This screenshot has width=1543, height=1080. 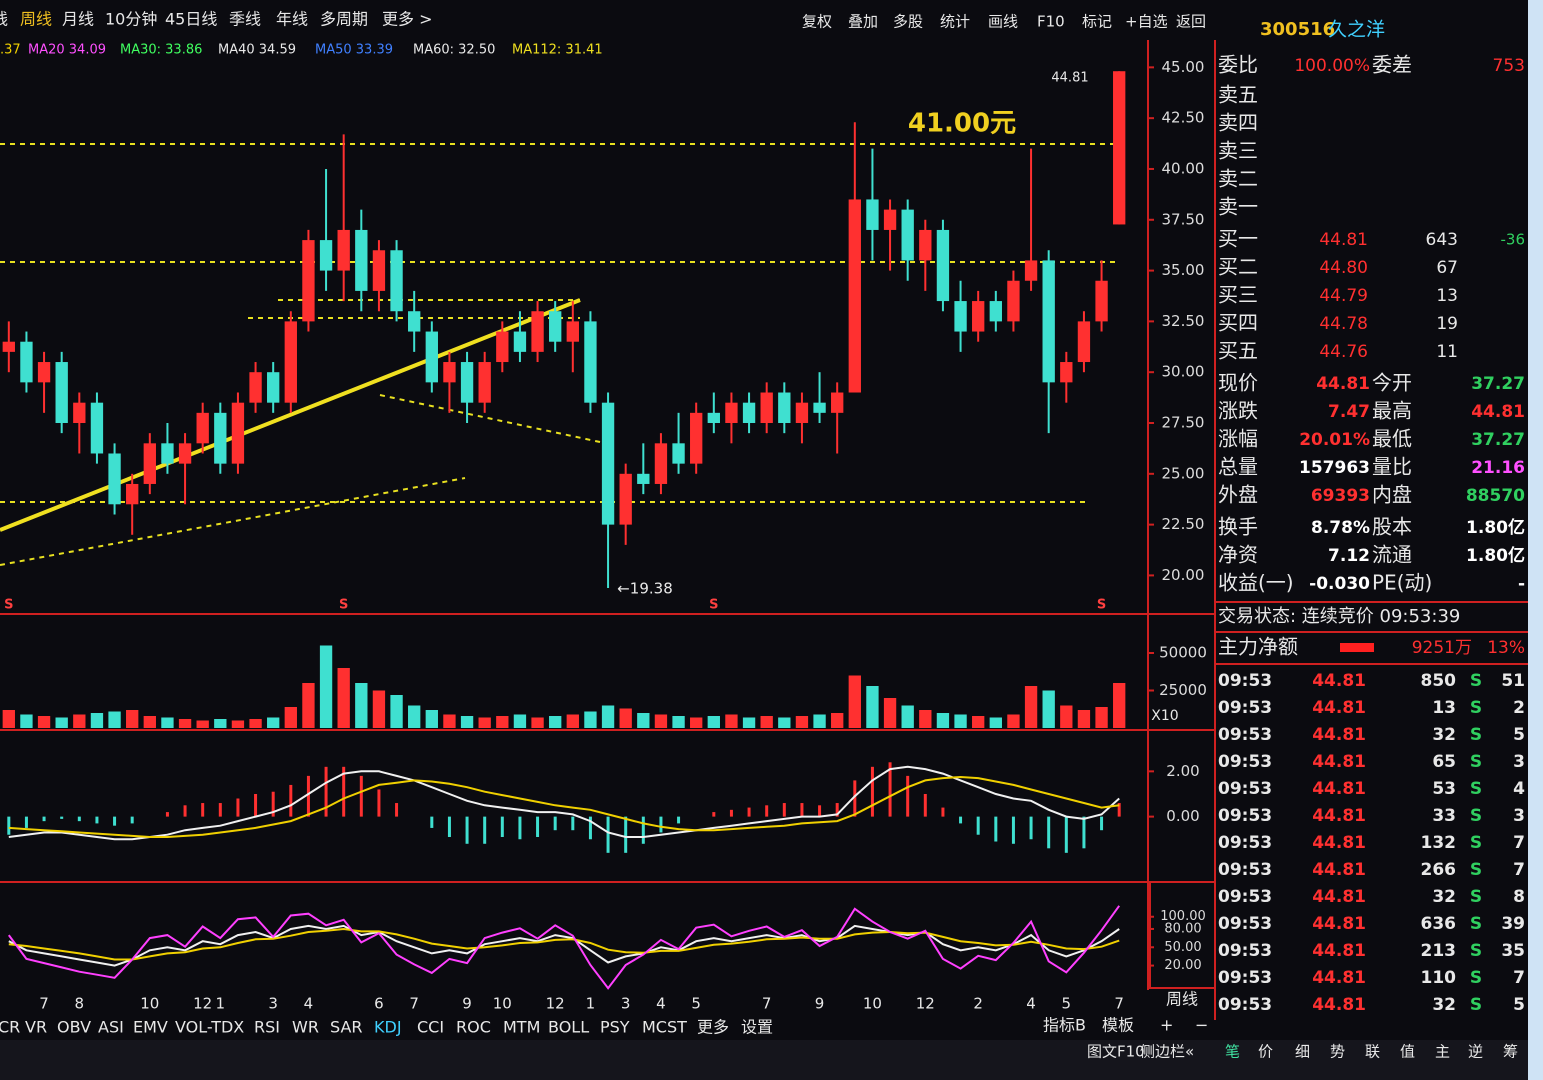 What do you see at coordinates (344, 19) in the screenshot?
I see `period-tab: 多周期` at bounding box center [344, 19].